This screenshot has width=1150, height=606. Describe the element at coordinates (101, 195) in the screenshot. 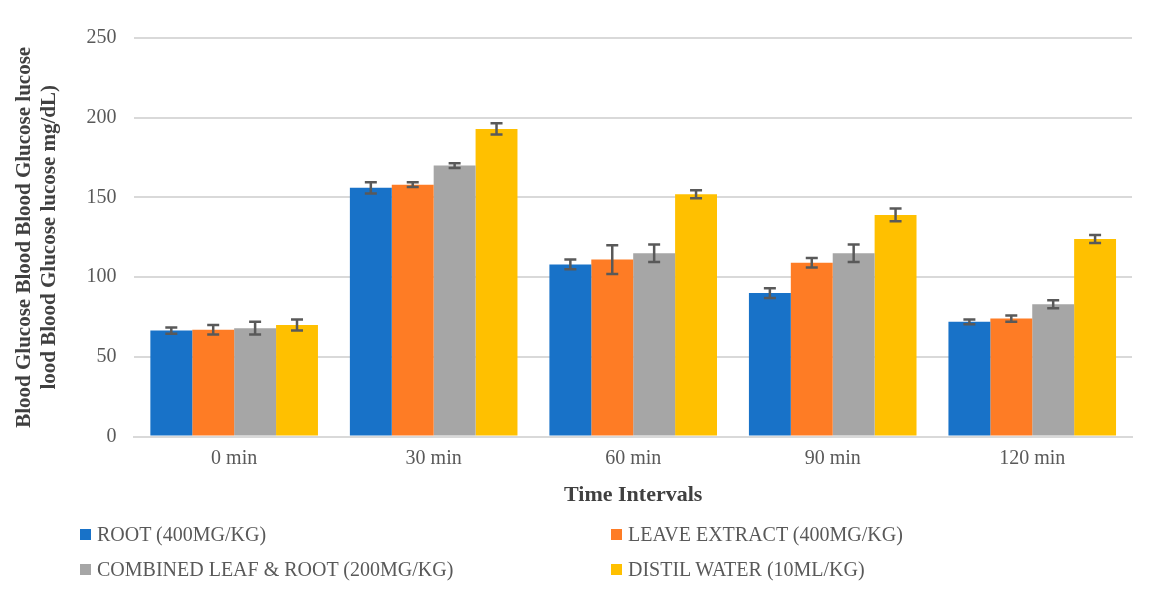

I see `y-tick-label: 150` at that location.